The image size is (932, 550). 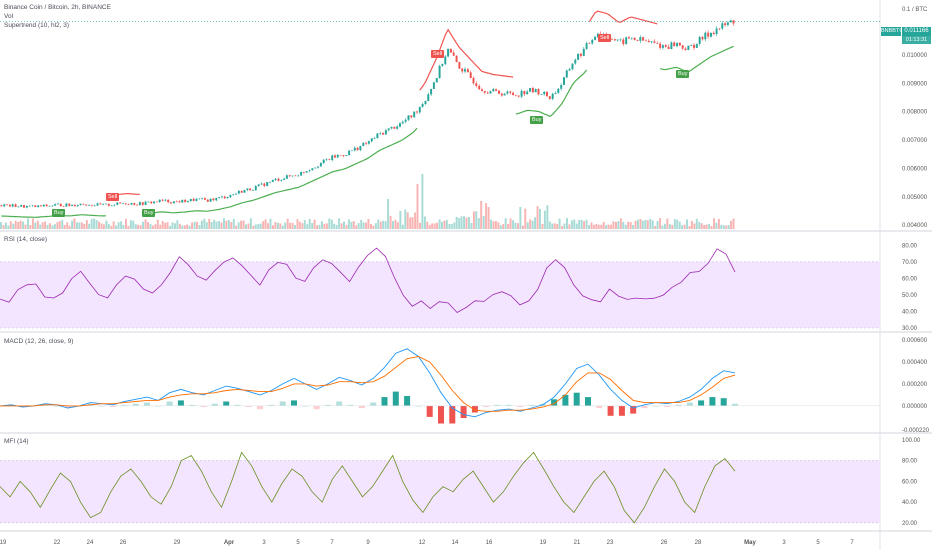 What do you see at coordinates (916, 40) in the screenshot?
I see `bar-countdown: 01:13:31` at bounding box center [916, 40].